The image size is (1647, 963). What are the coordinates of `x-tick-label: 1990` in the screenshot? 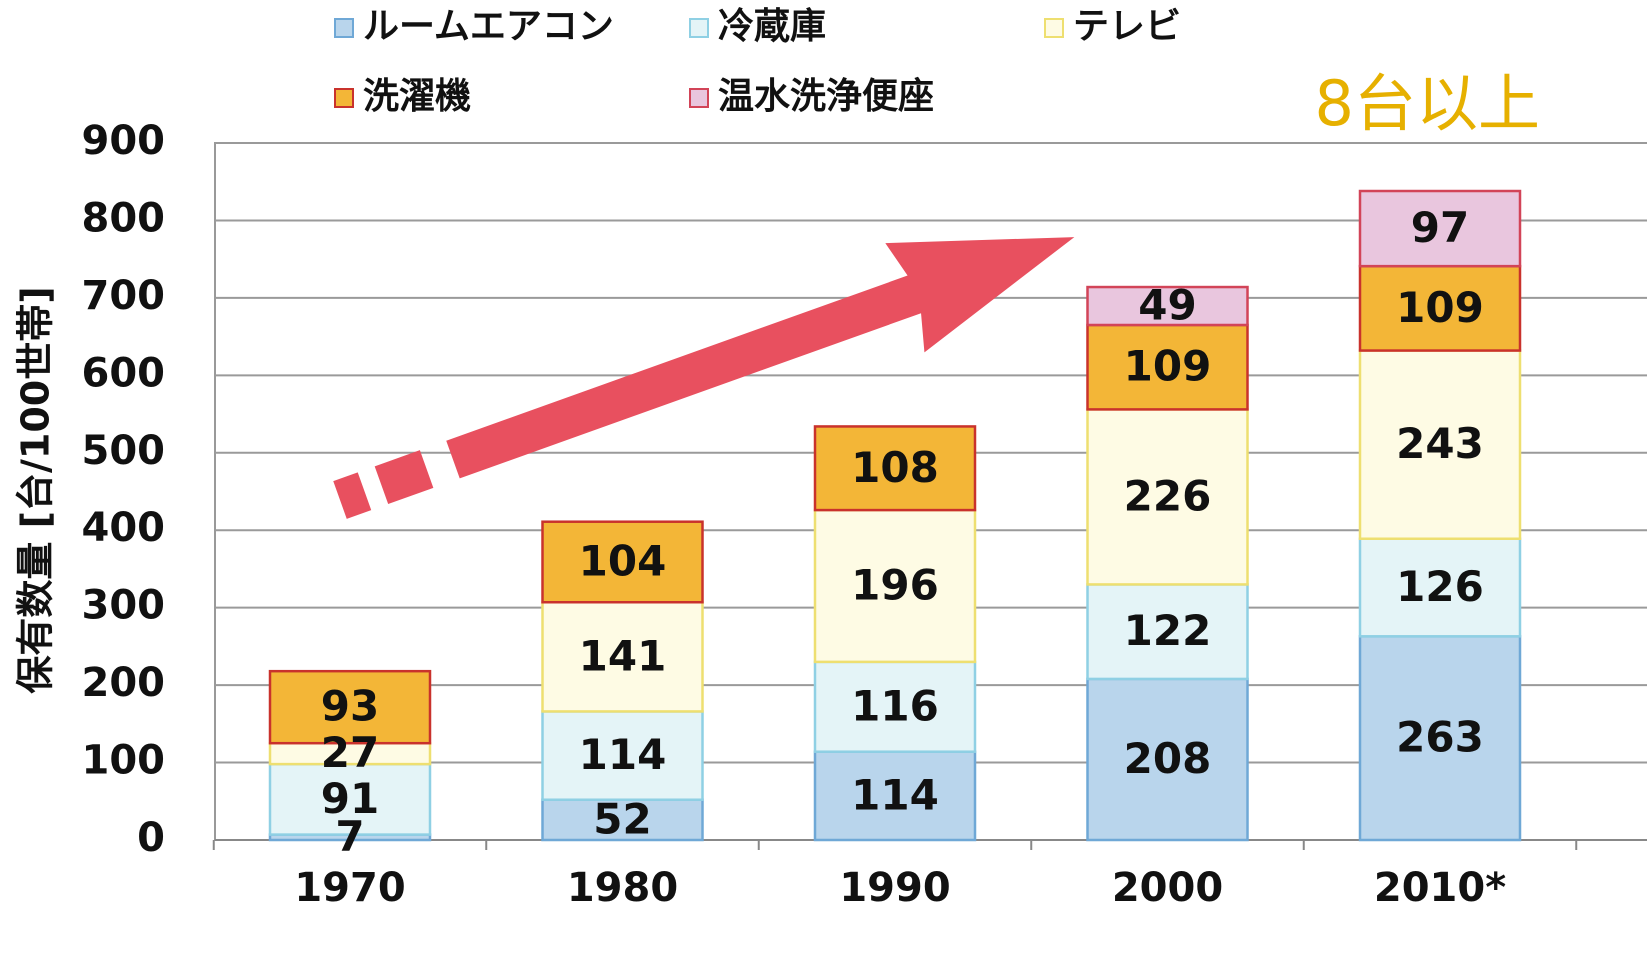 It's located at (894, 888).